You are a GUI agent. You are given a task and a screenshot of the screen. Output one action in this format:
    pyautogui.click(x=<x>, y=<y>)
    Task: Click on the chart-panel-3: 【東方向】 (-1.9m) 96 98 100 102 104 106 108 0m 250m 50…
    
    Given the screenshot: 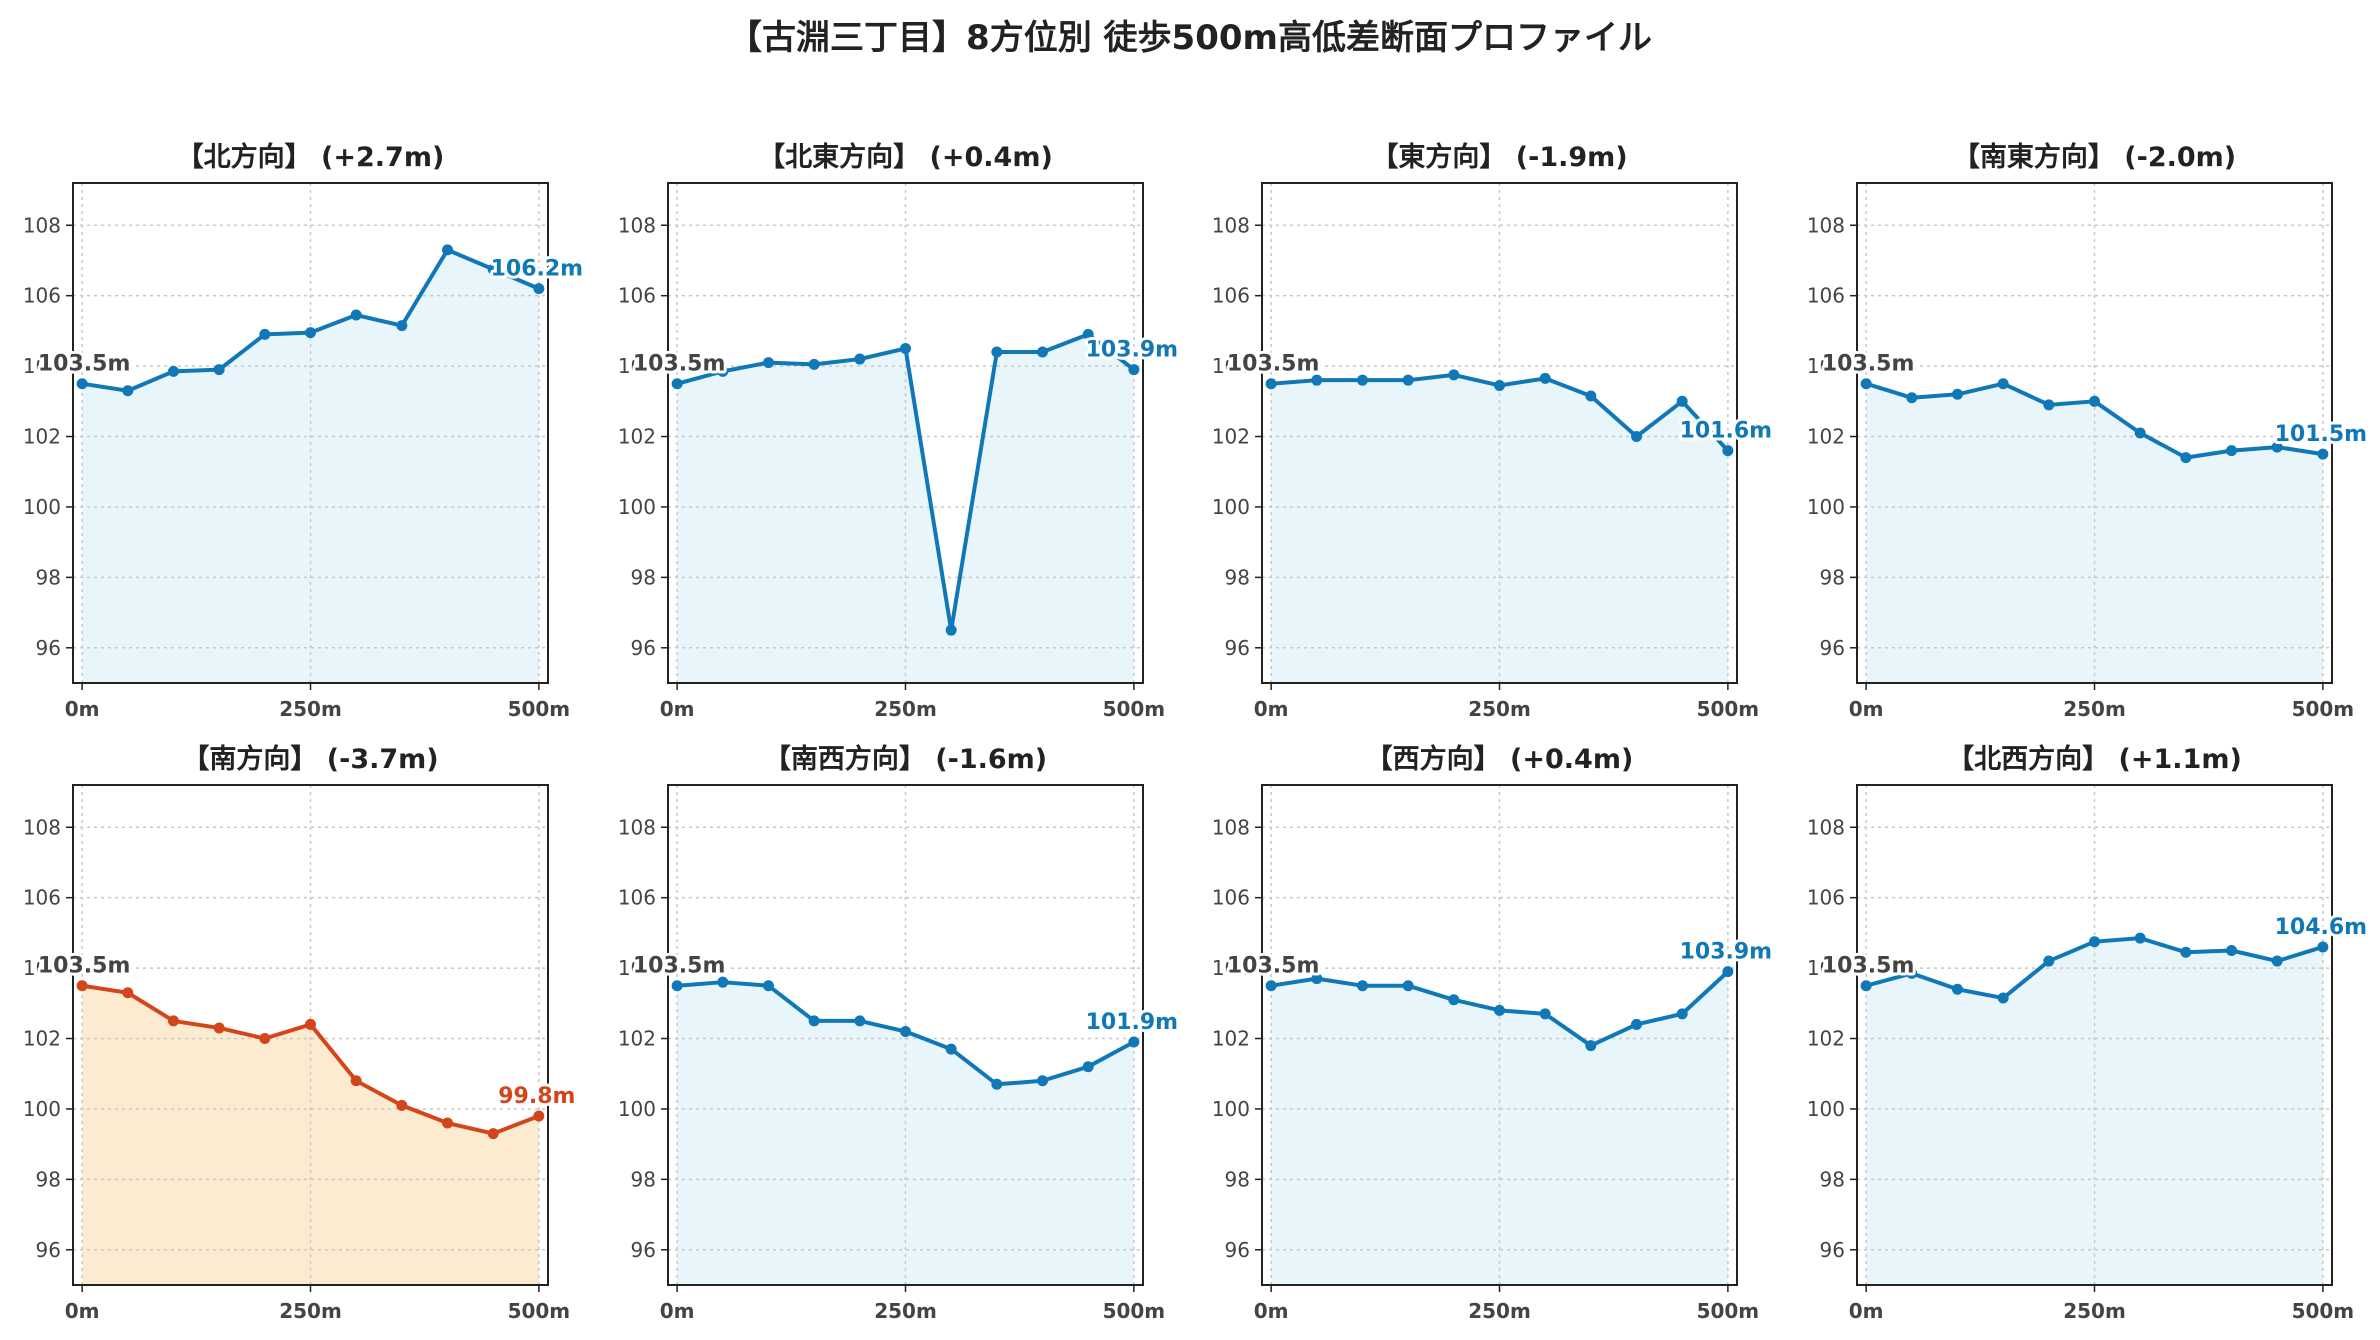 What is the action you would take?
    pyautogui.click(x=1493, y=431)
    